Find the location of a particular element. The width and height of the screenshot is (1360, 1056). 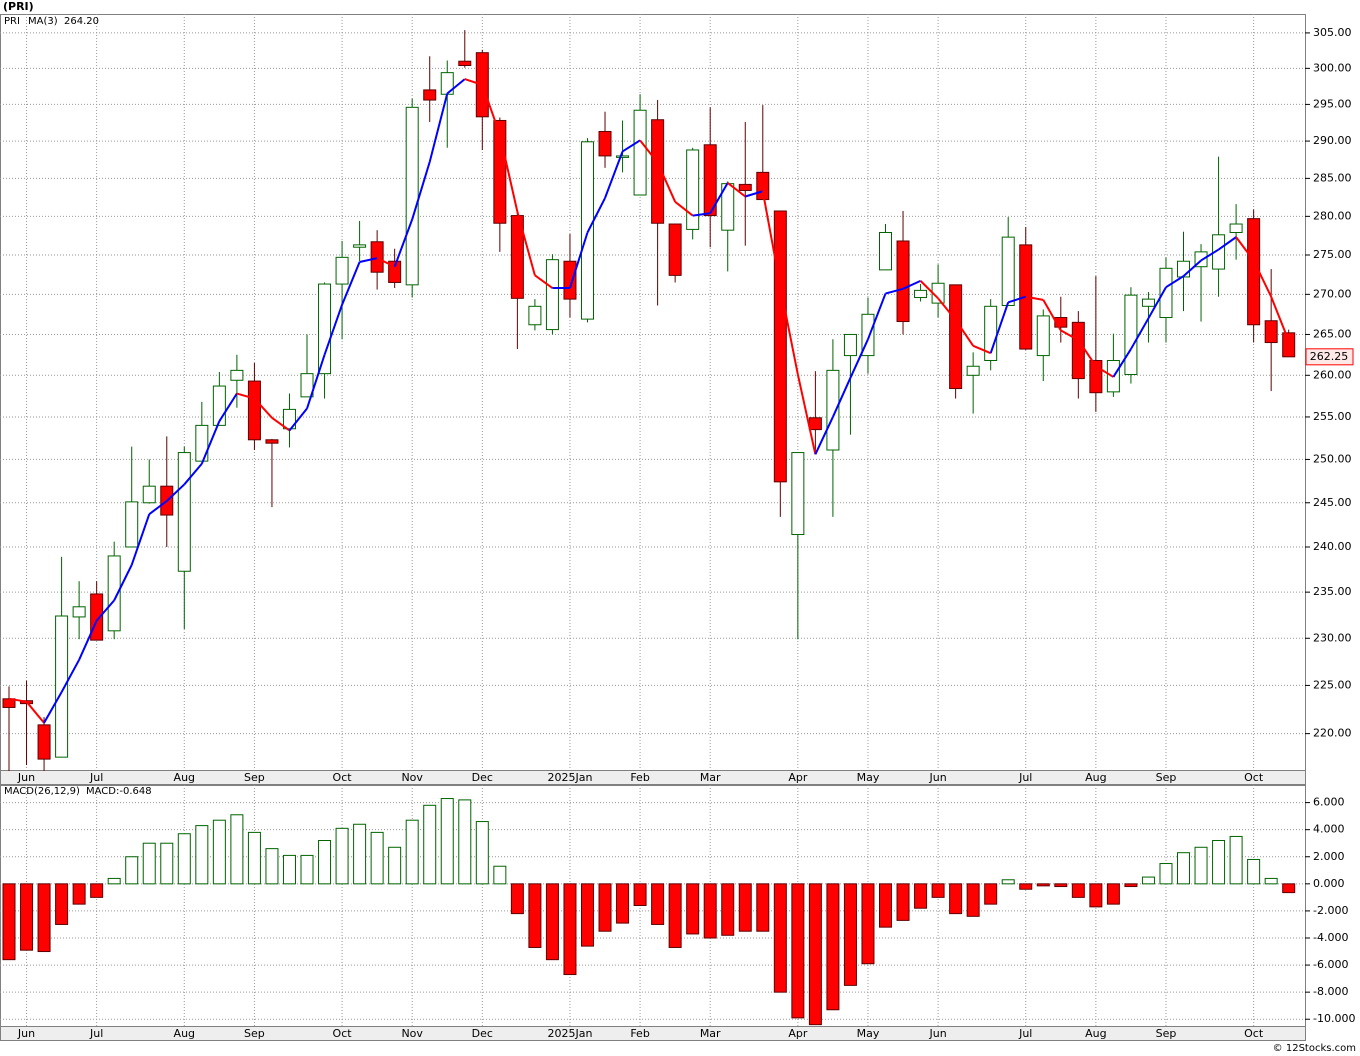

x-tick-label: Sep is located at coordinates (1166, 1033).